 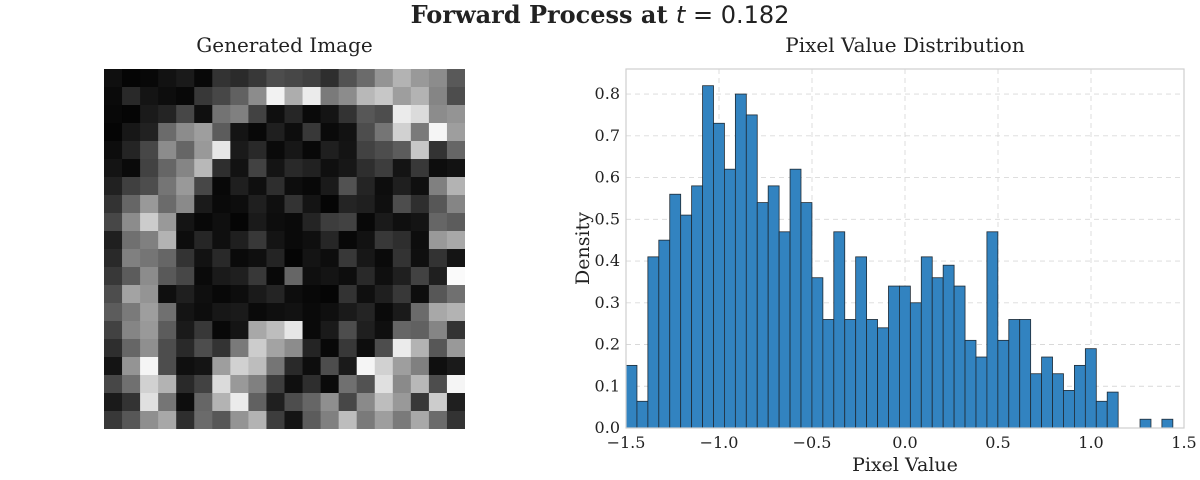 I want to click on histogram-title: Pixel Value Distribution, so click(x=905, y=45).